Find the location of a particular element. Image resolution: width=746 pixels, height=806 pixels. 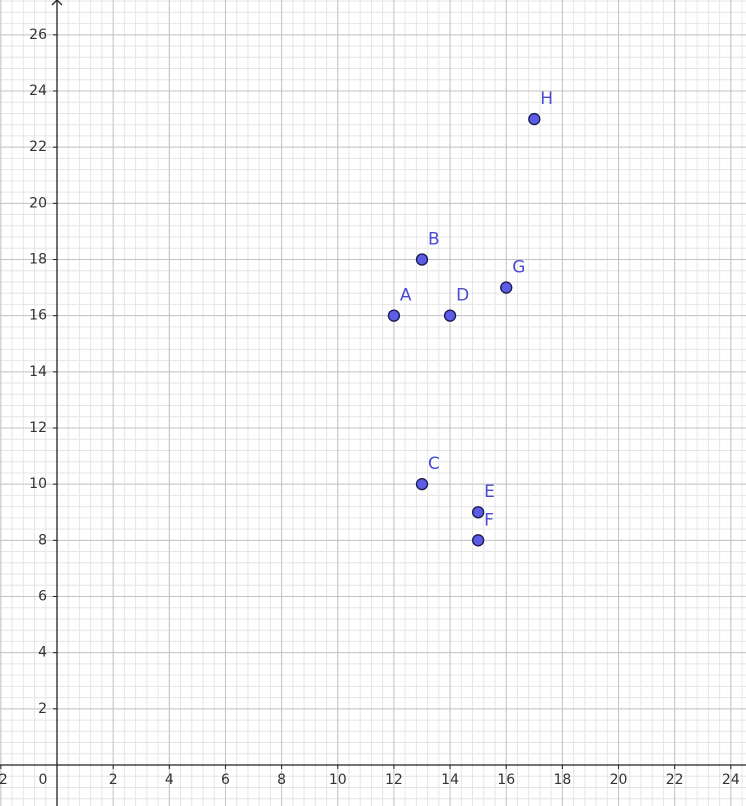

x-tick-label: 22 is located at coordinates (675, 780).